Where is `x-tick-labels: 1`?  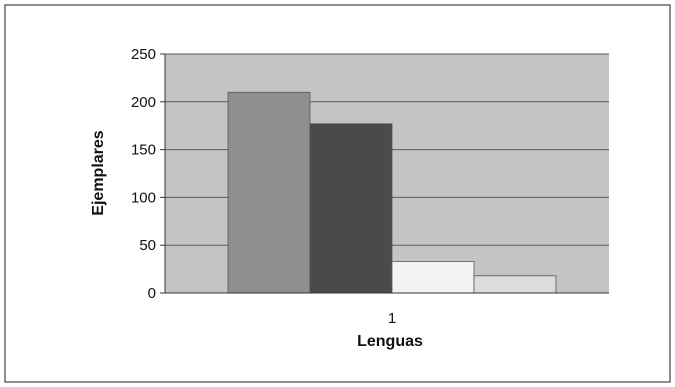
x-tick-labels: 1 is located at coordinates (392, 318).